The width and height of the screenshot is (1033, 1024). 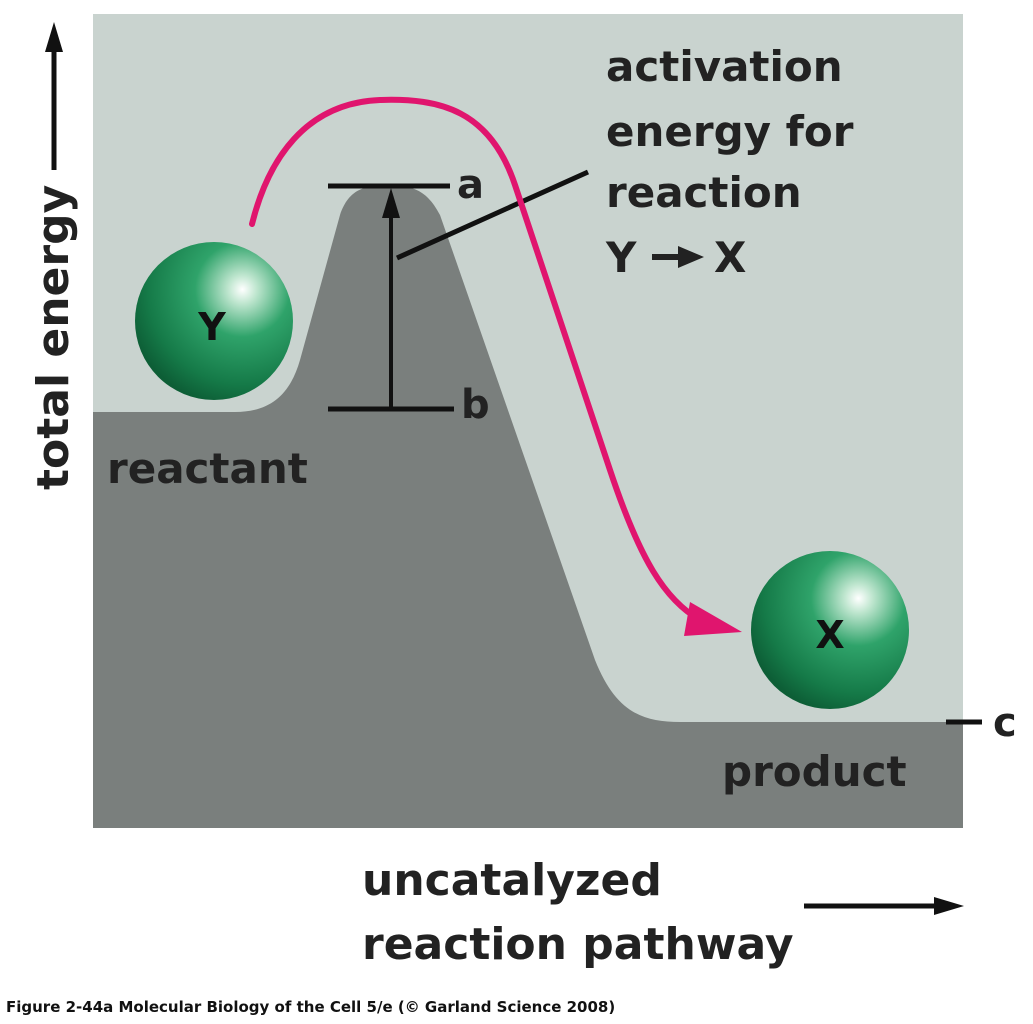 I want to click on level-label-a: a, so click(x=470, y=185).